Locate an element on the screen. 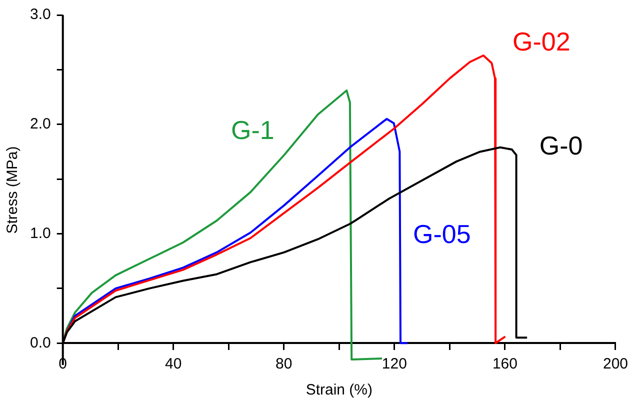 This screenshot has width=634, height=405. y-tick-label: 2.0 is located at coordinates (40, 124).